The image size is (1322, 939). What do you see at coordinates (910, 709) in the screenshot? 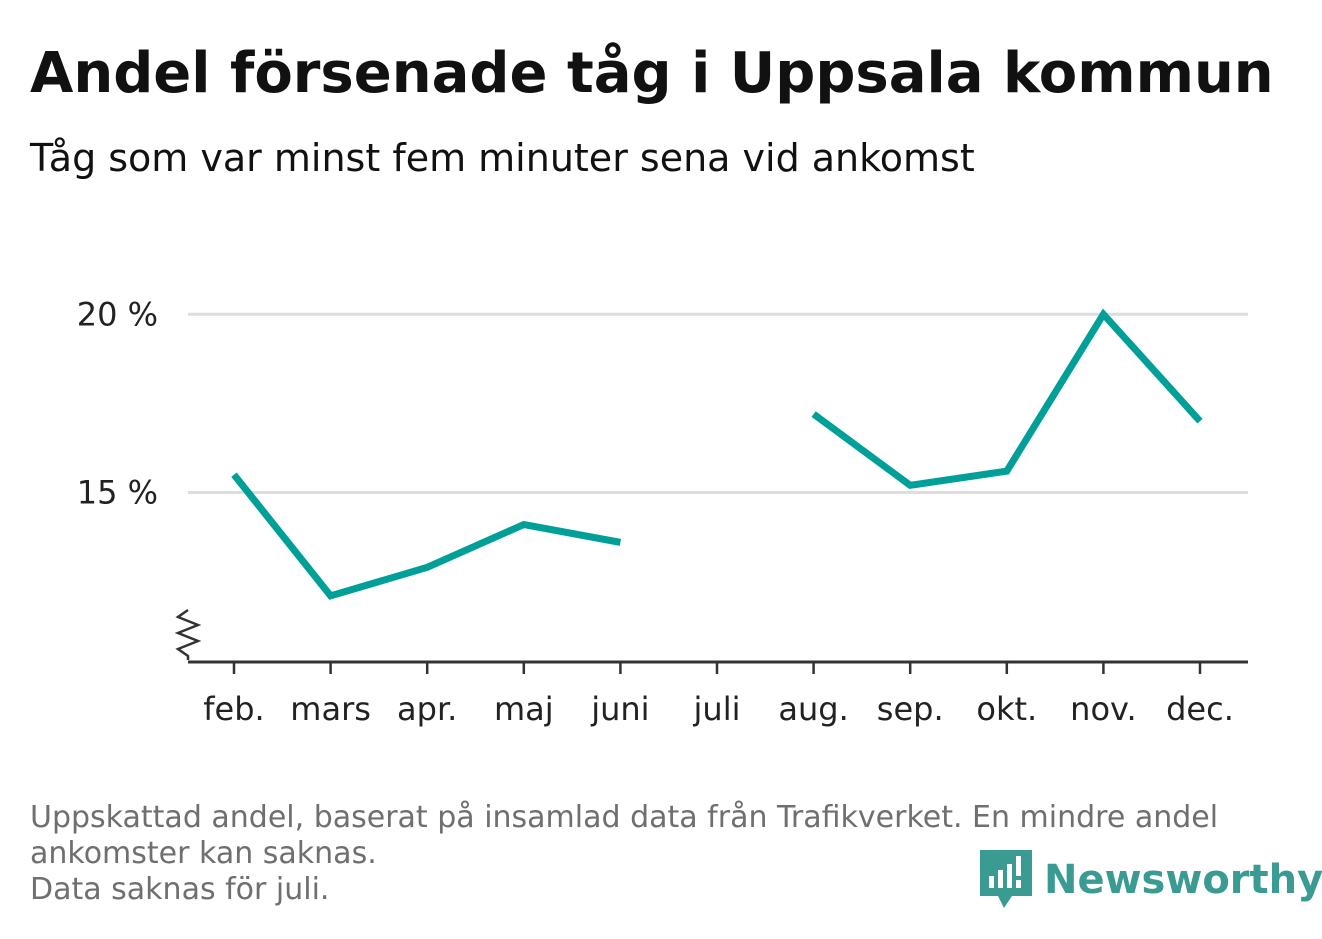
I see `x-tick-label: sep.` at bounding box center [910, 709].